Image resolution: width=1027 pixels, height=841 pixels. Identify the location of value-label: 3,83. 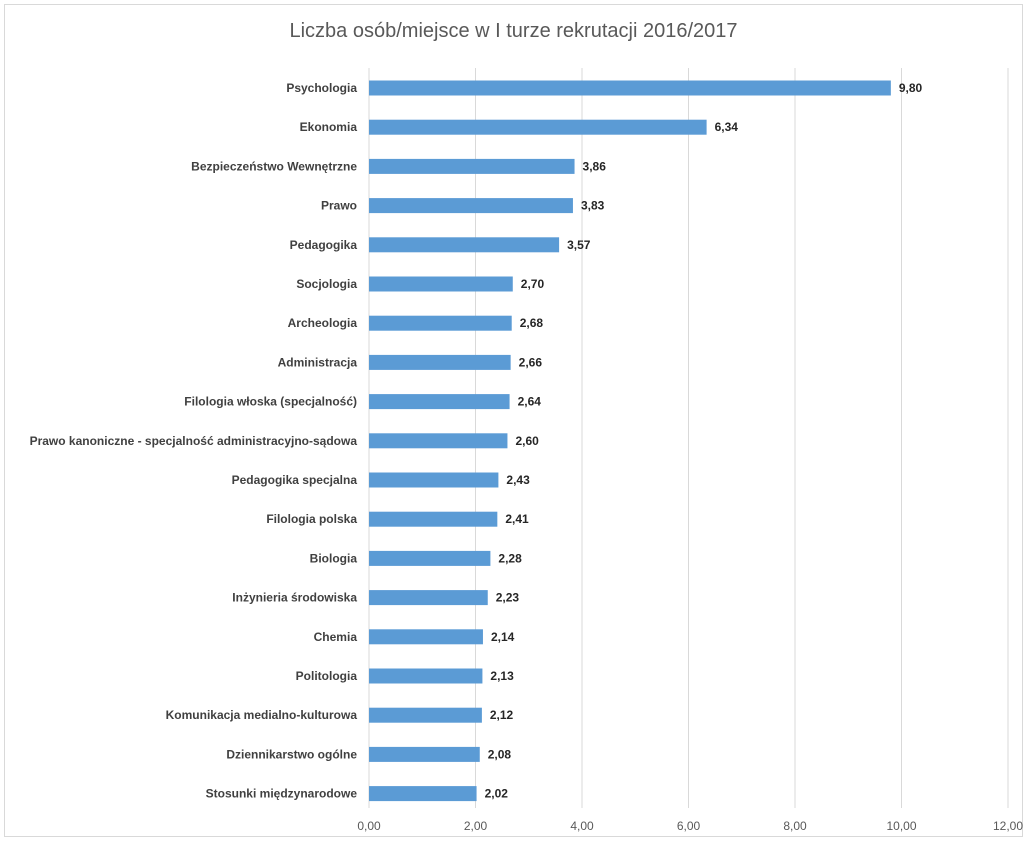
(593, 206).